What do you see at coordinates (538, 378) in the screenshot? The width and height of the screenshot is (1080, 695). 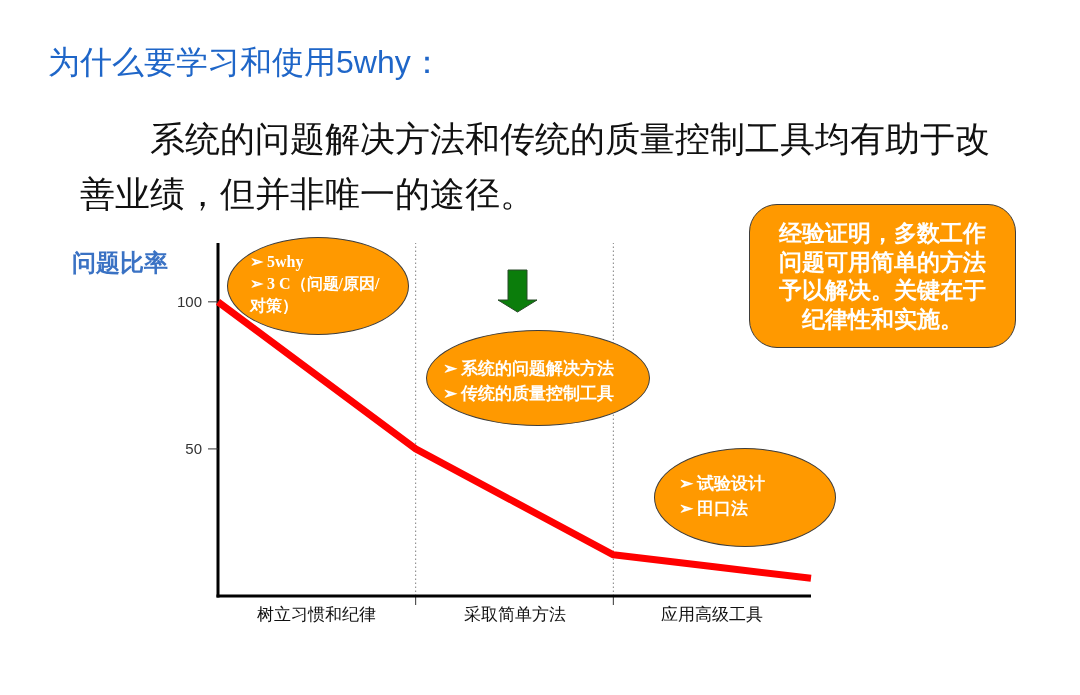 I see `annotation: ➢ 系统的问题解决方法 ➢ 传统的质量控制工具` at bounding box center [538, 378].